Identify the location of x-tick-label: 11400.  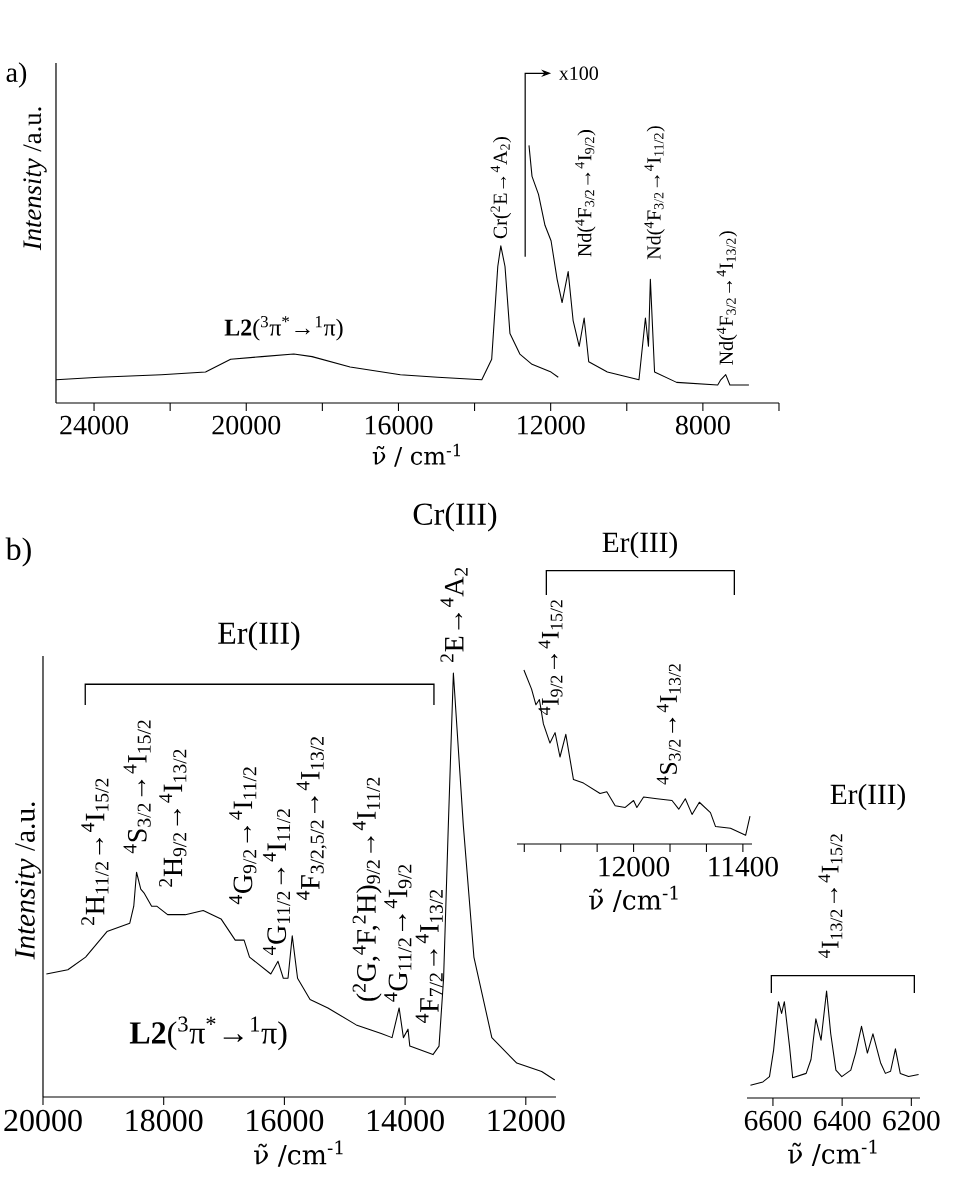
(743, 866).